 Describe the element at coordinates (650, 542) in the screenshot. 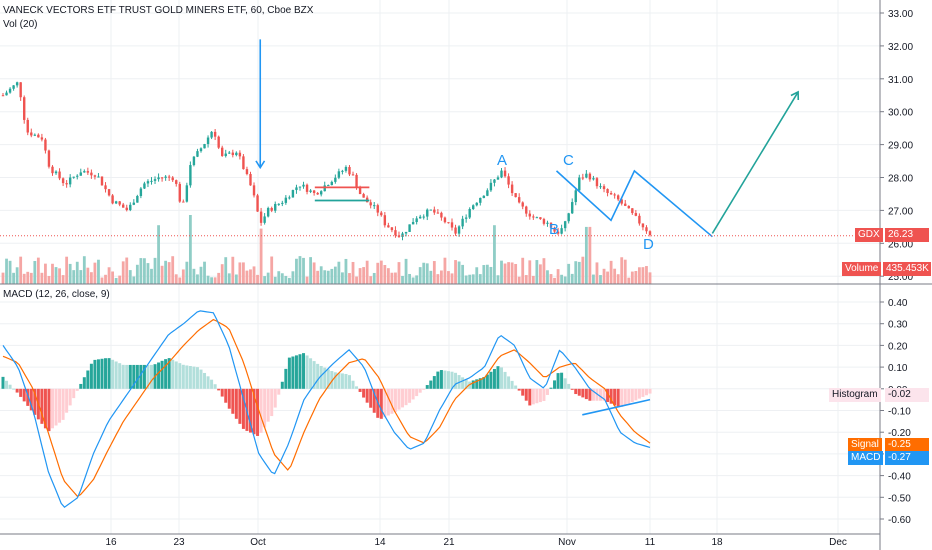

I see `x-tick-label: 11` at that location.